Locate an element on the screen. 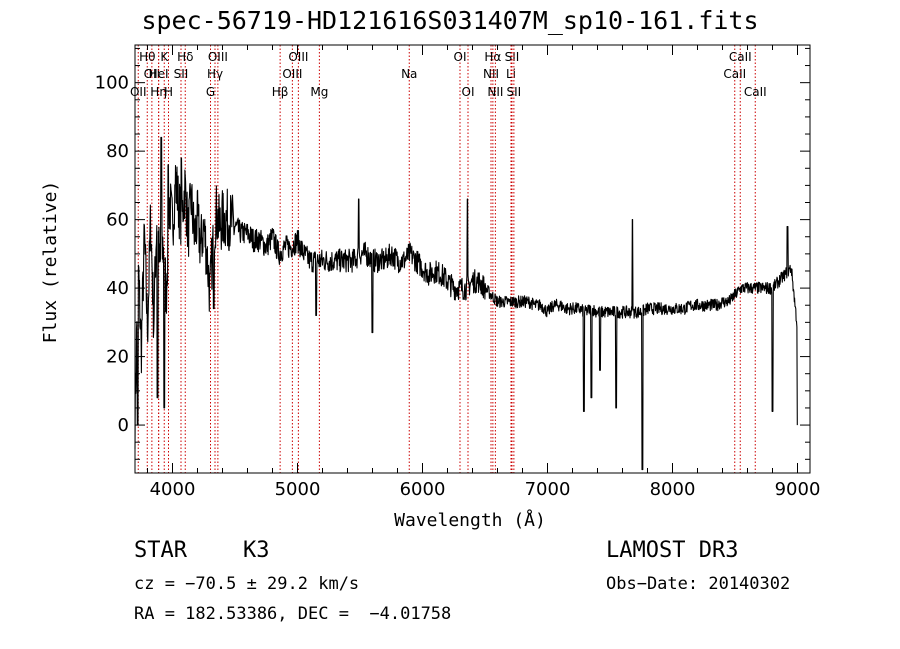  line-label-Mg: Mg is located at coordinates (319, 92).